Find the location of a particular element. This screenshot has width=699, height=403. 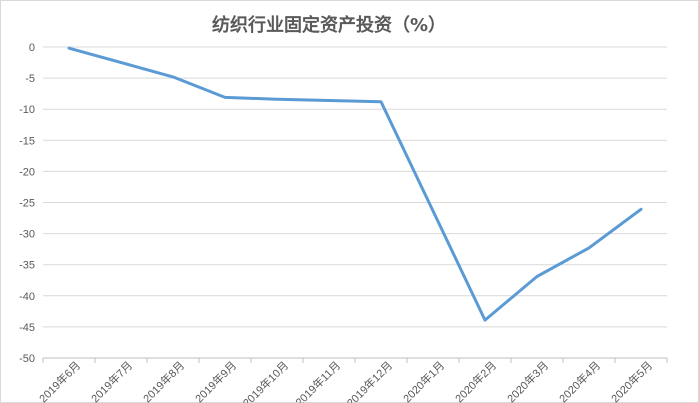

y-tick-label: -40 is located at coordinates (27, 297).